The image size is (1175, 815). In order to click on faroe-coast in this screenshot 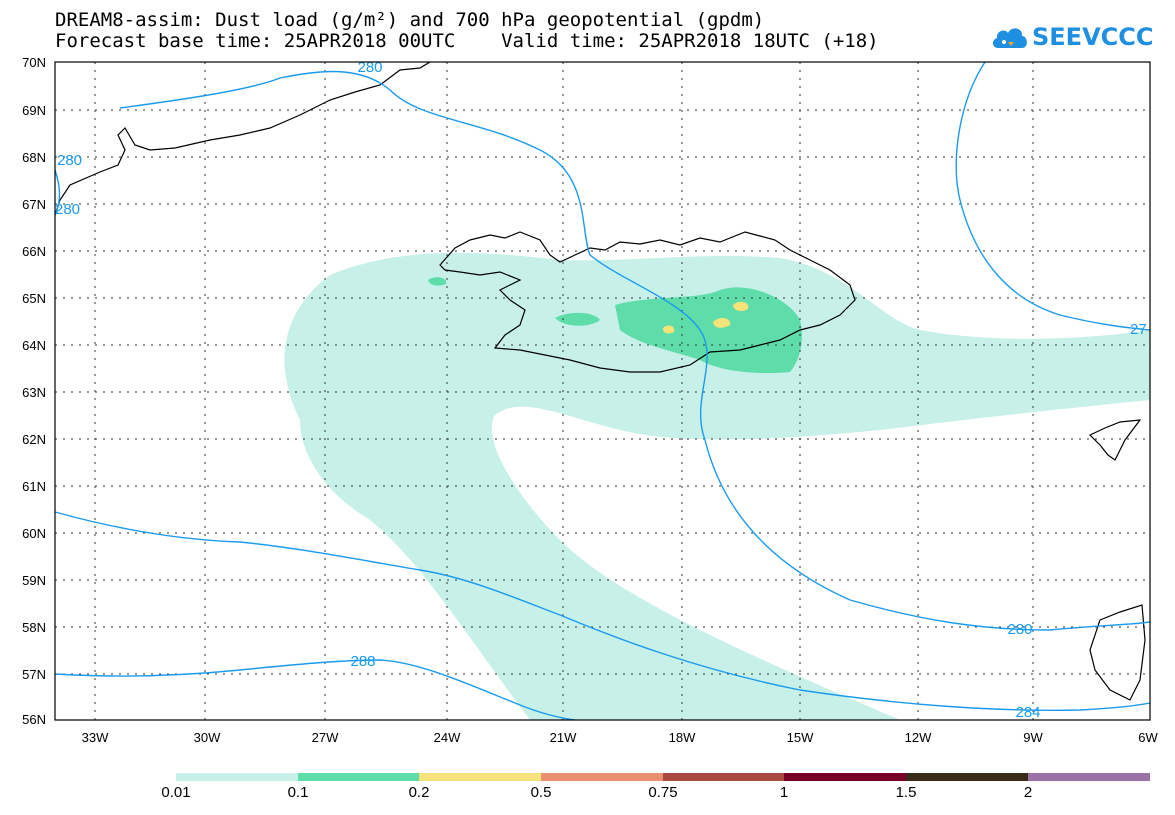, I will do `click(1115, 440)`.